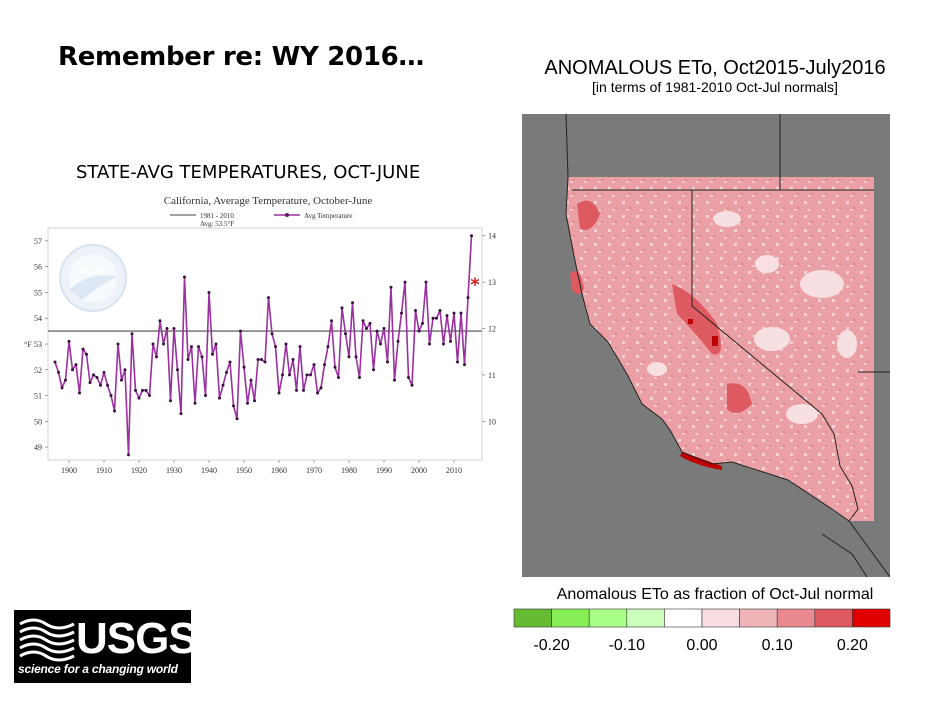 The height and width of the screenshot is (705, 940). I want to click on legend-series-marker, so click(287, 215).